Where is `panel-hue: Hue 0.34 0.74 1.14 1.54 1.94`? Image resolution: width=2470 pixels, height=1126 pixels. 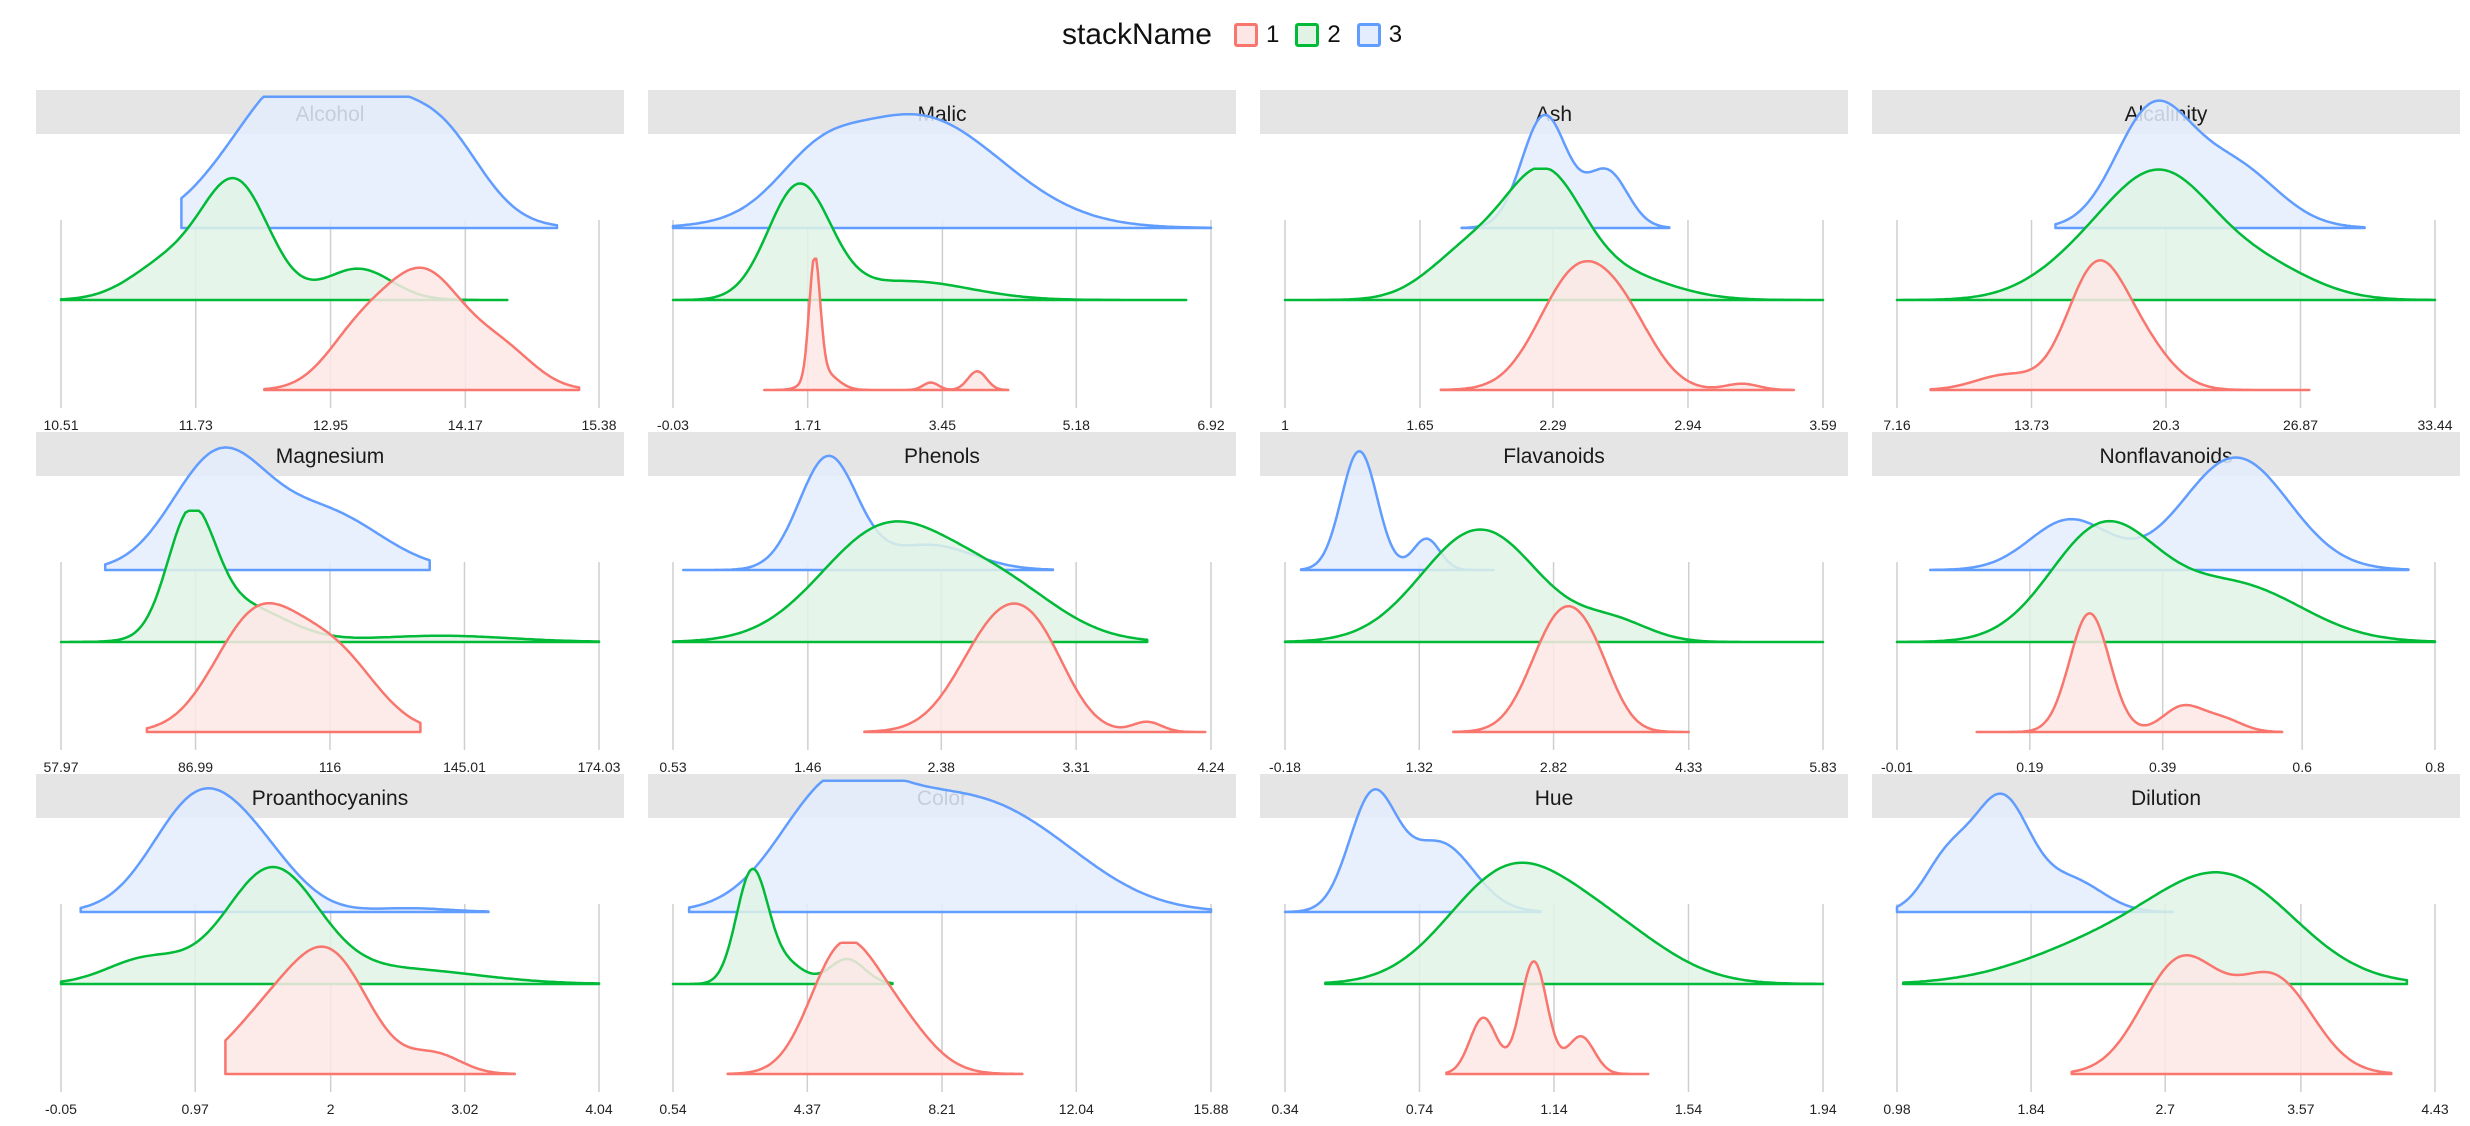 panel-hue: Hue 0.34 0.74 1.14 1.54 1.94 is located at coordinates (1554, 945).